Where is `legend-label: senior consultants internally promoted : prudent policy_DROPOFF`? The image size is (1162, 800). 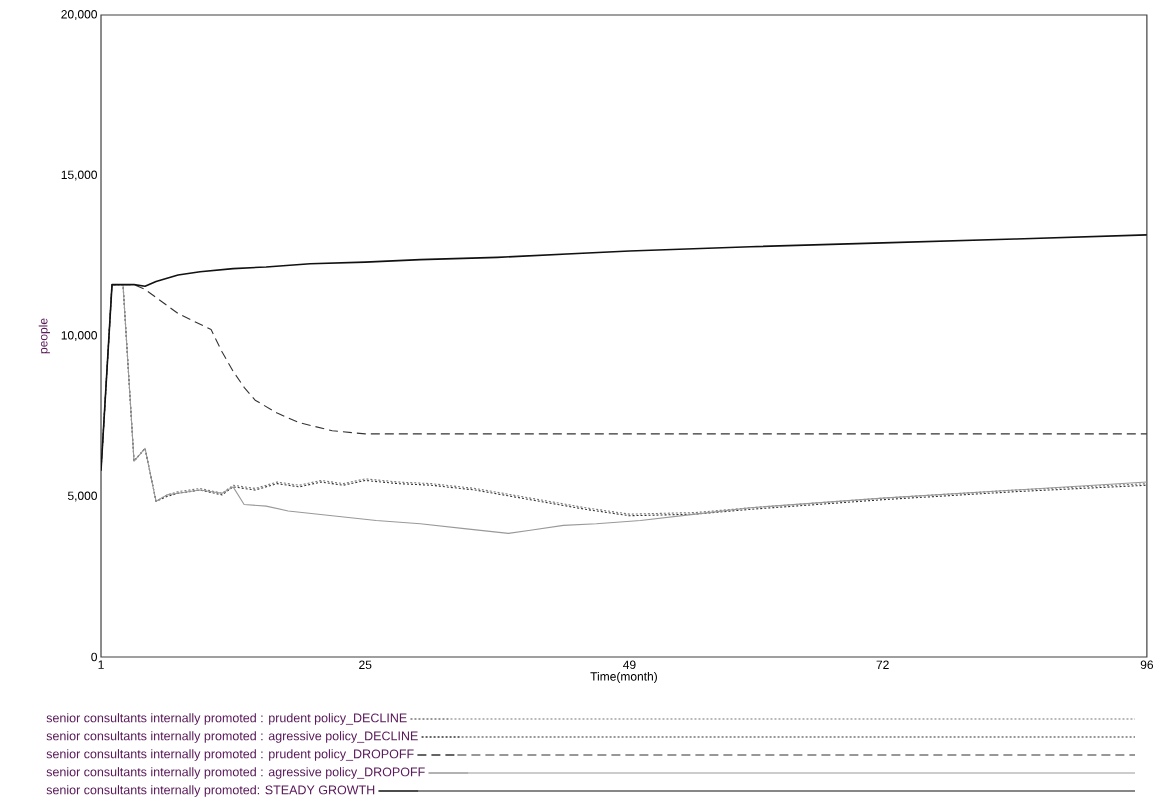
legend-label: senior consultants internally promoted : prudent policy_DROPOFF is located at coordinates (230, 755).